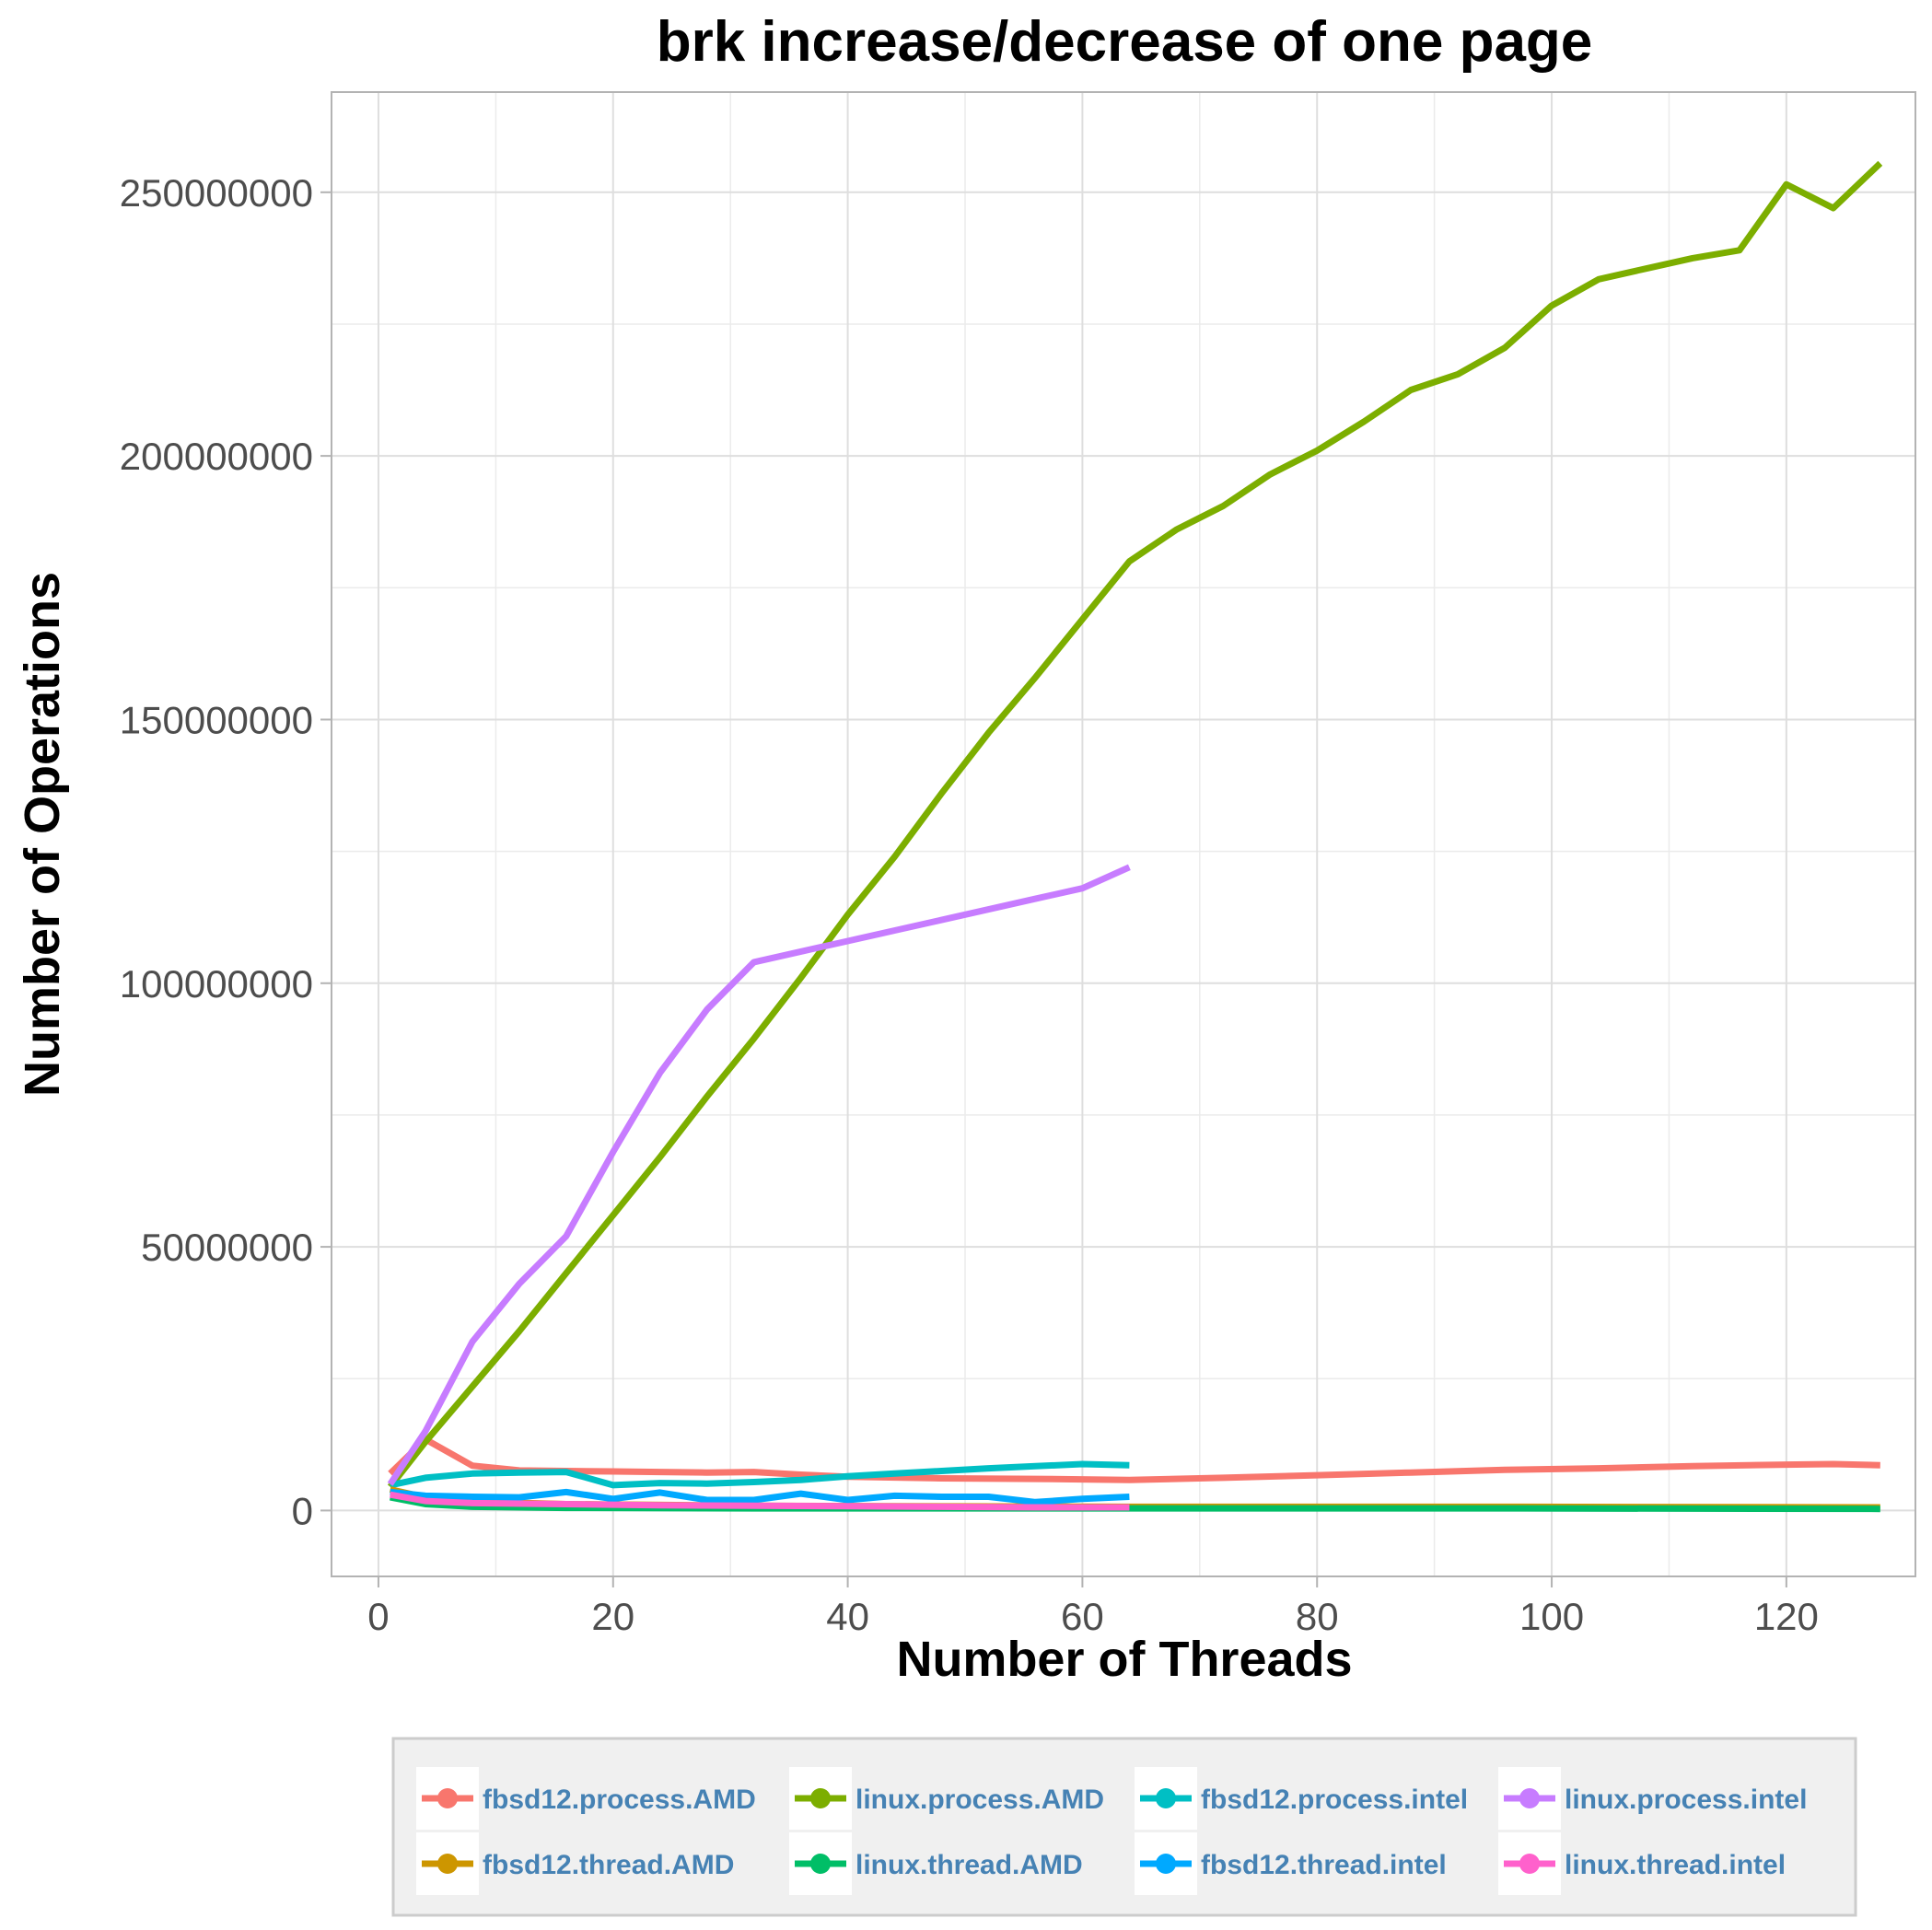 Image resolution: width=1932 pixels, height=1930 pixels. Describe the element at coordinates (42, 834) in the screenshot. I see `y-axis-title: Number of Operations` at that location.